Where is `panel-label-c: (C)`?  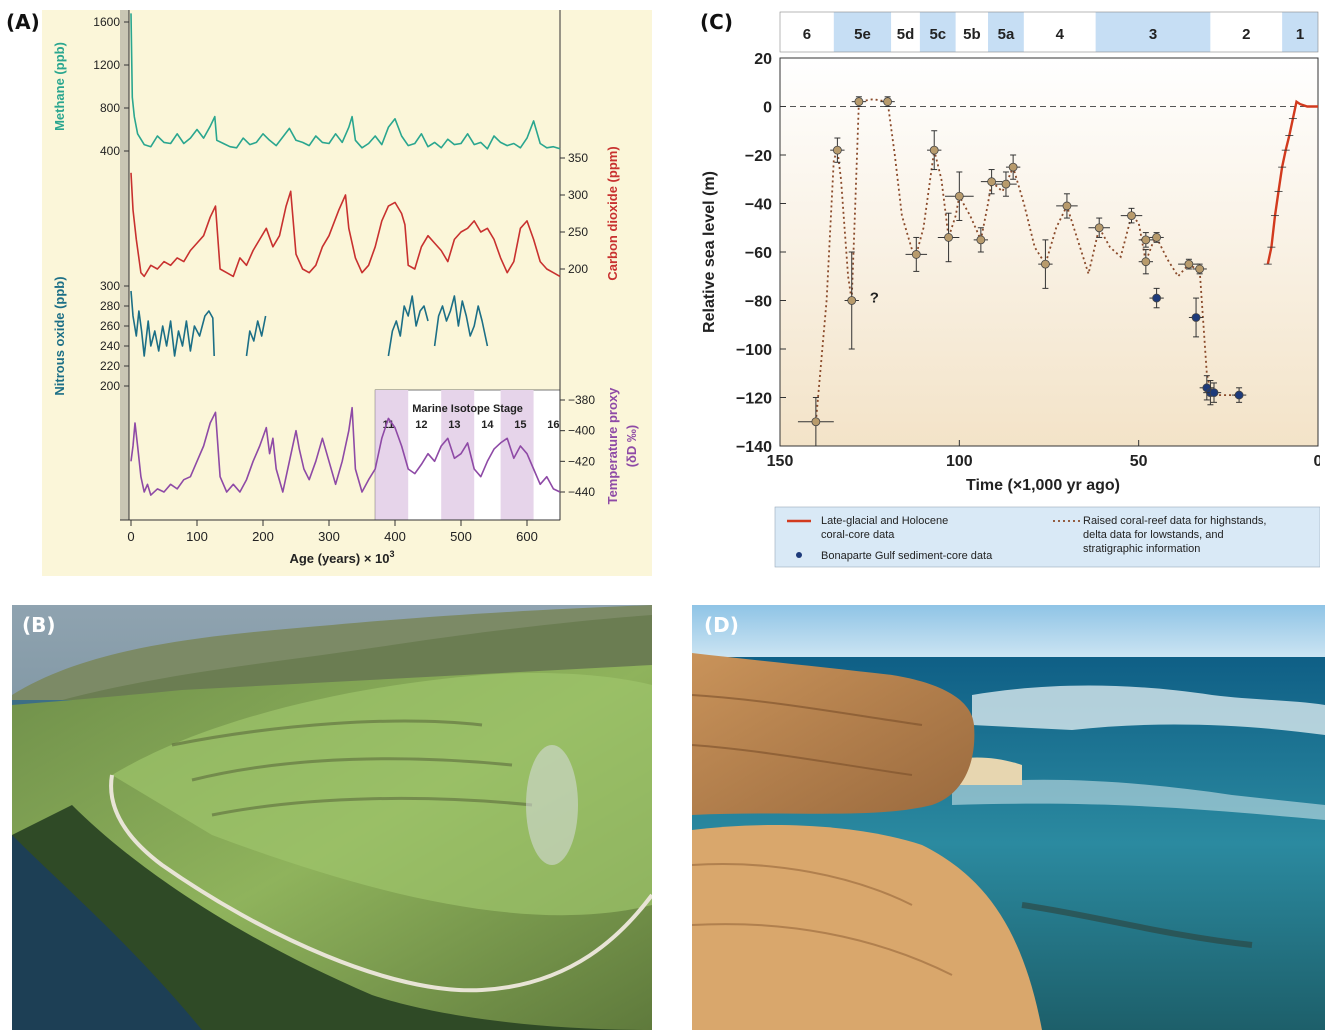
panel-label-c: (C) is located at coordinates (716, 22).